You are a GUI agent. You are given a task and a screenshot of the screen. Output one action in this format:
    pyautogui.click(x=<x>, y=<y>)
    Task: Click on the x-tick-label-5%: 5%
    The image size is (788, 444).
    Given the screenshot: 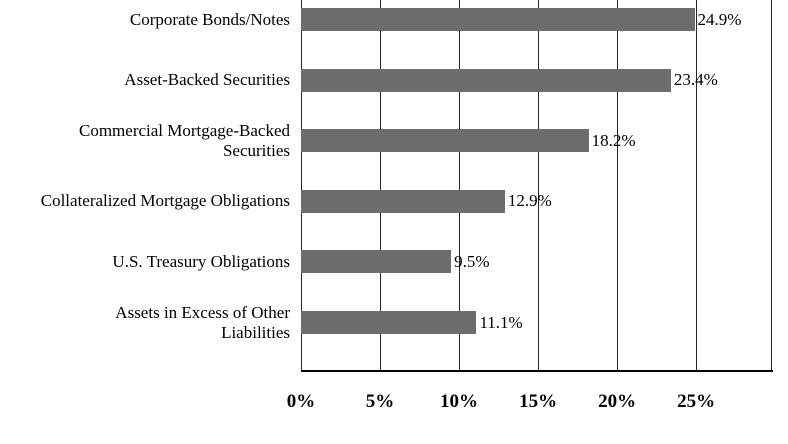 What is the action you would take?
    pyautogui.click(x=380, y=401)
    